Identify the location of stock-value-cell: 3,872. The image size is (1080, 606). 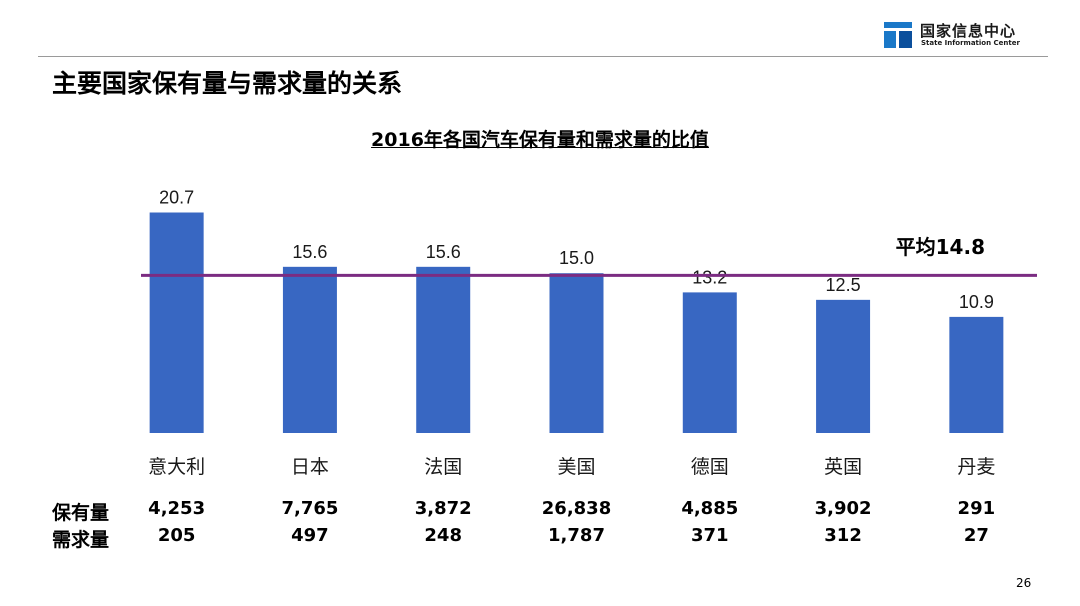
(443, 508).